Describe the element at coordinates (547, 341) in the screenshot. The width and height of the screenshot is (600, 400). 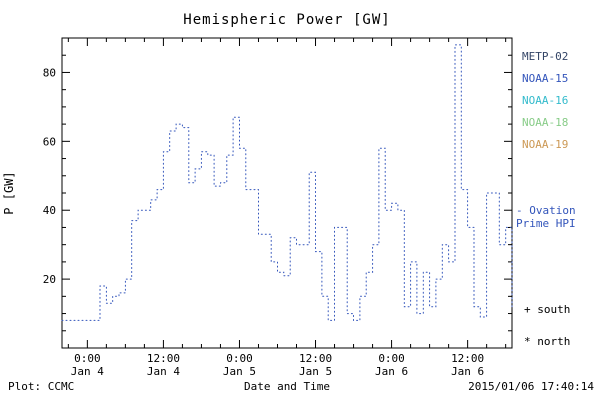
I see `north-marker-legend: * north` at that location.